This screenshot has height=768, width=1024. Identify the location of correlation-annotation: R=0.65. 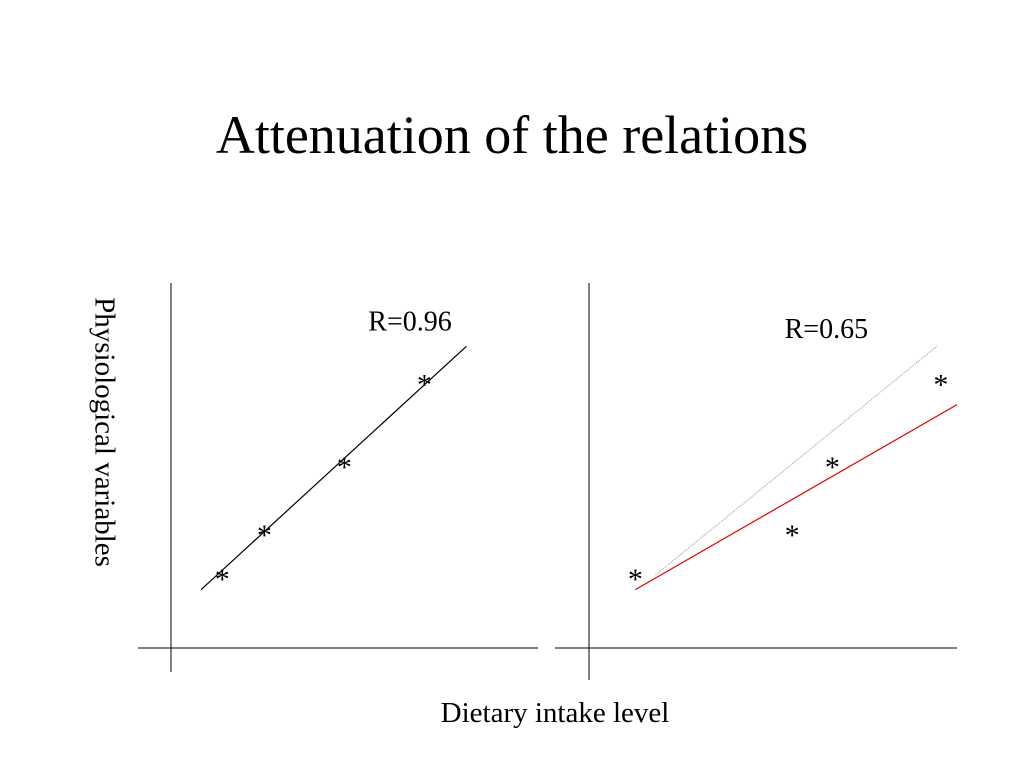
(826, 329).